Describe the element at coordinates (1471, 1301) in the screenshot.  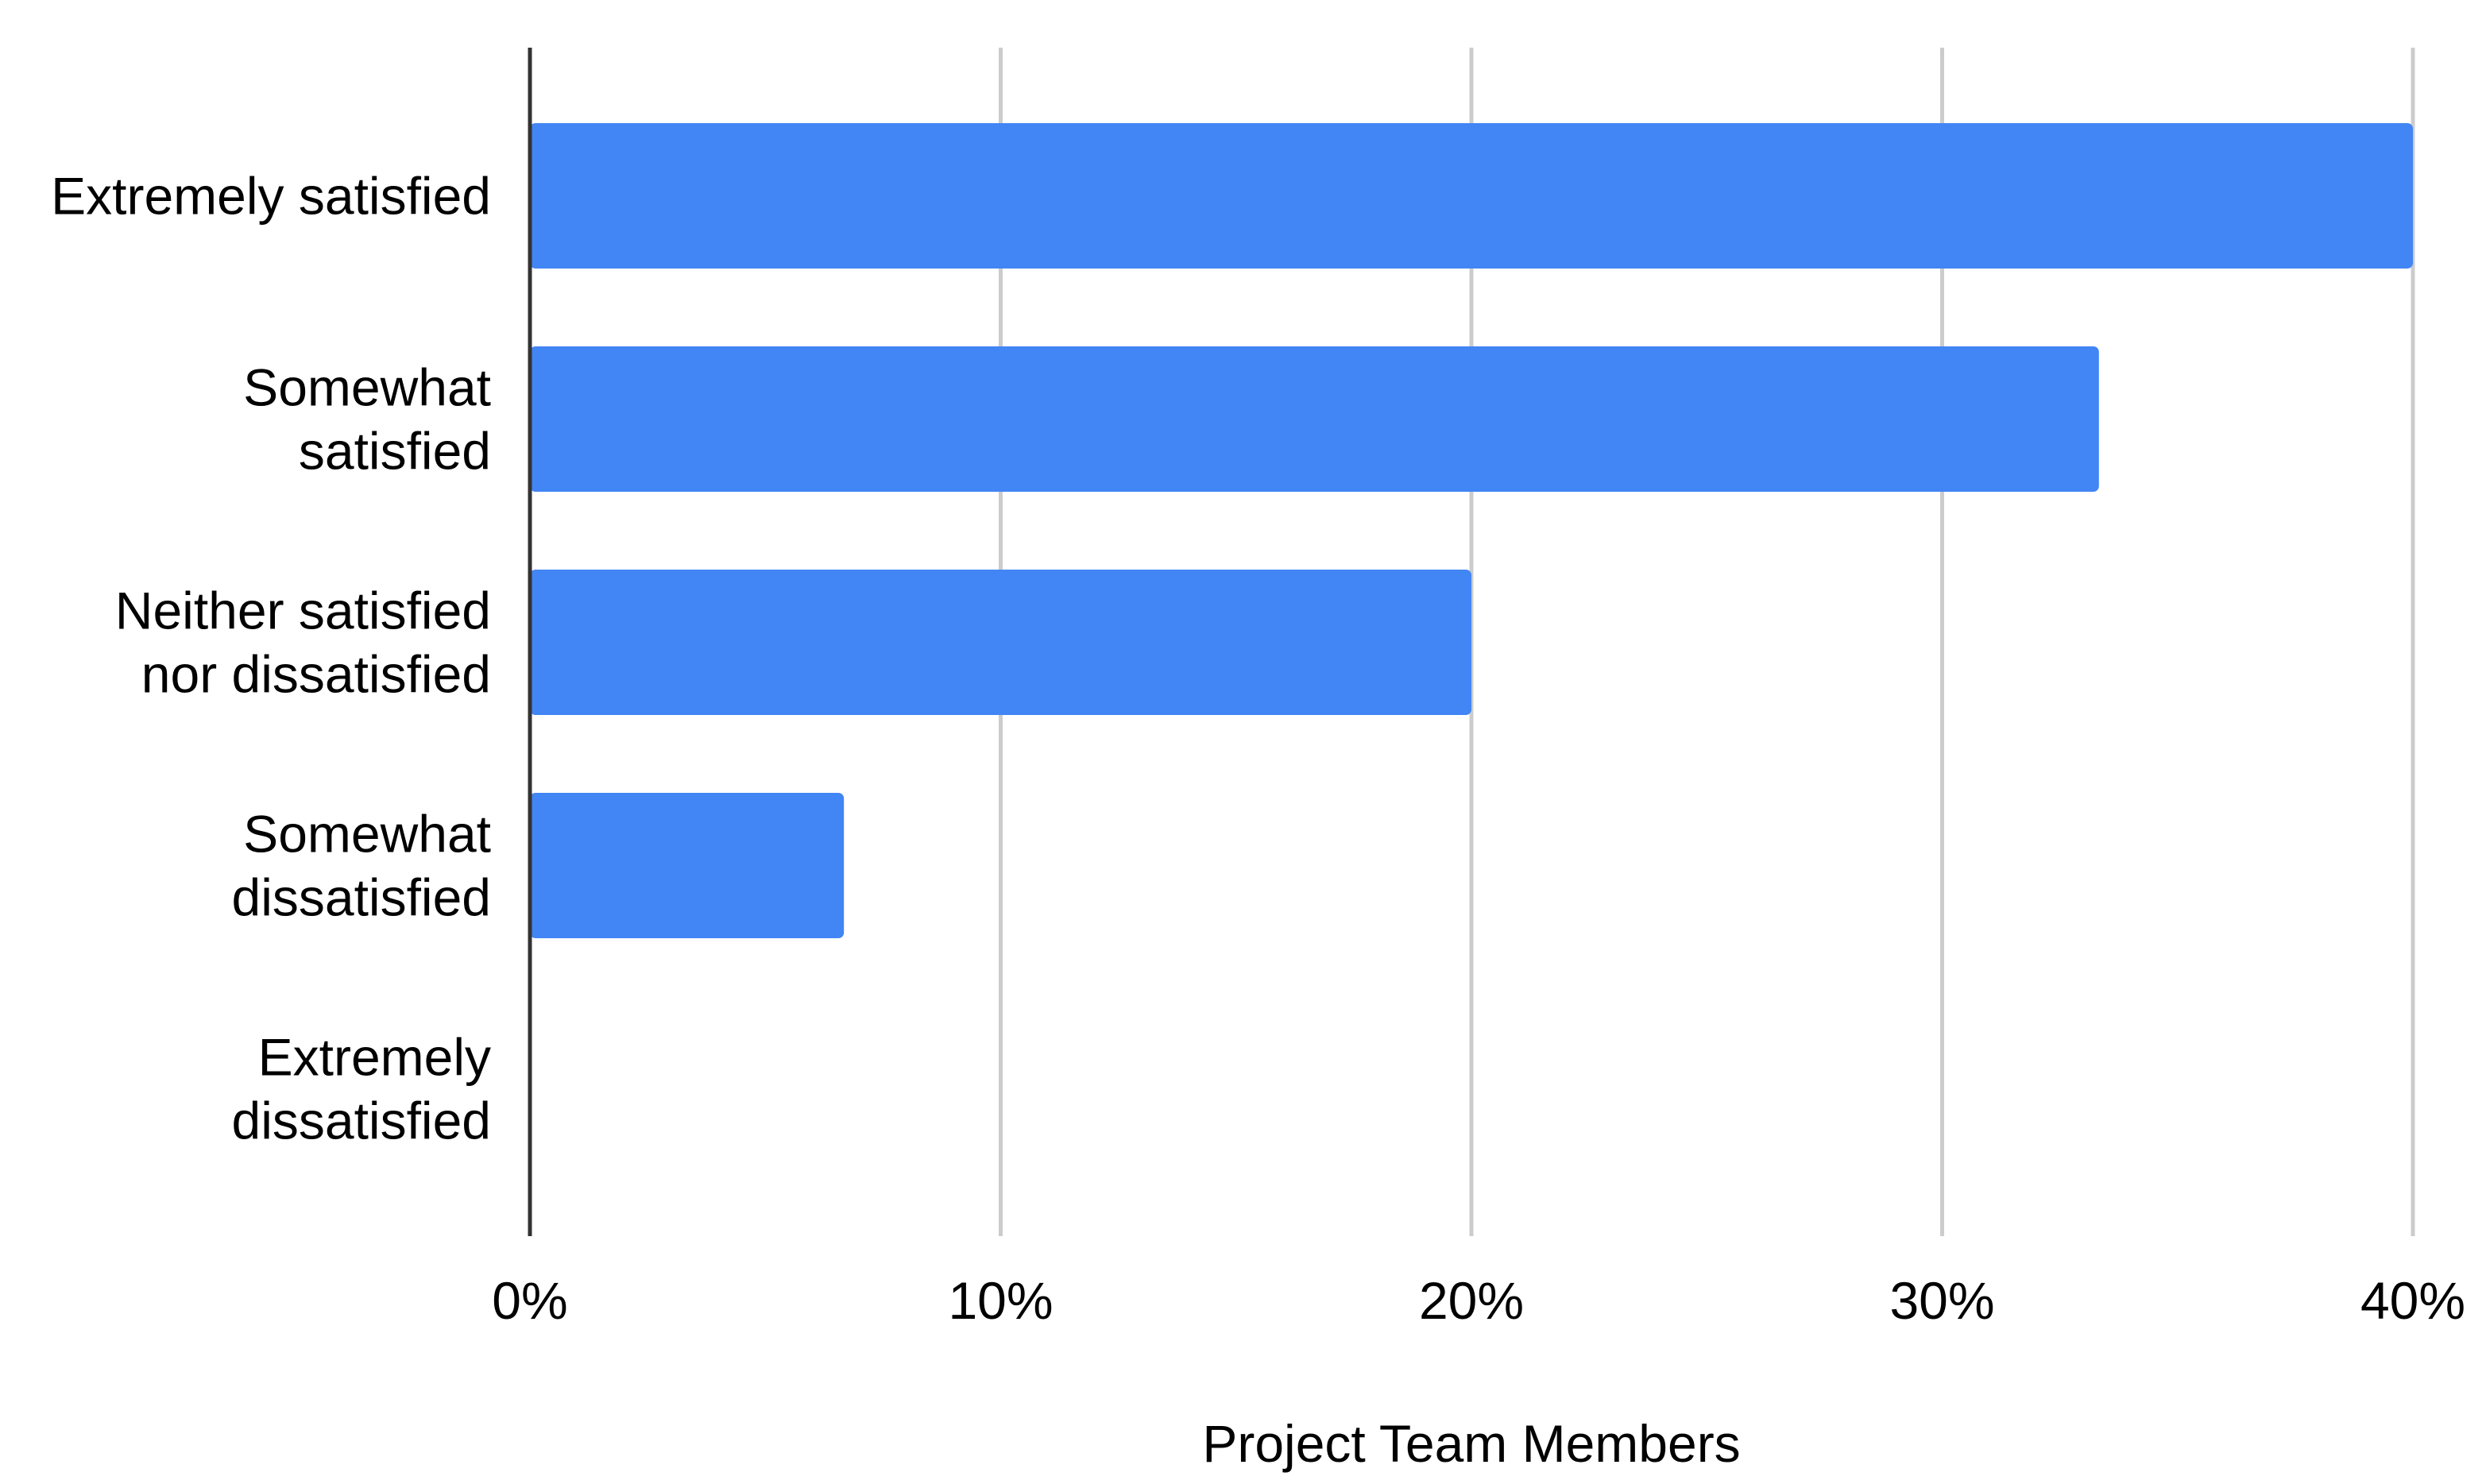
I see `x-tick-label-2: 20%` at that location.